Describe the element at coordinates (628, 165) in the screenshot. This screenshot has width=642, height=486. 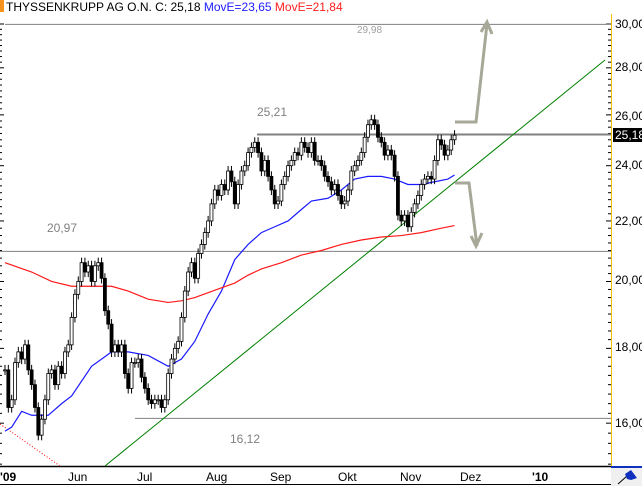
I see `y-tick-label: 24,00` at that location.